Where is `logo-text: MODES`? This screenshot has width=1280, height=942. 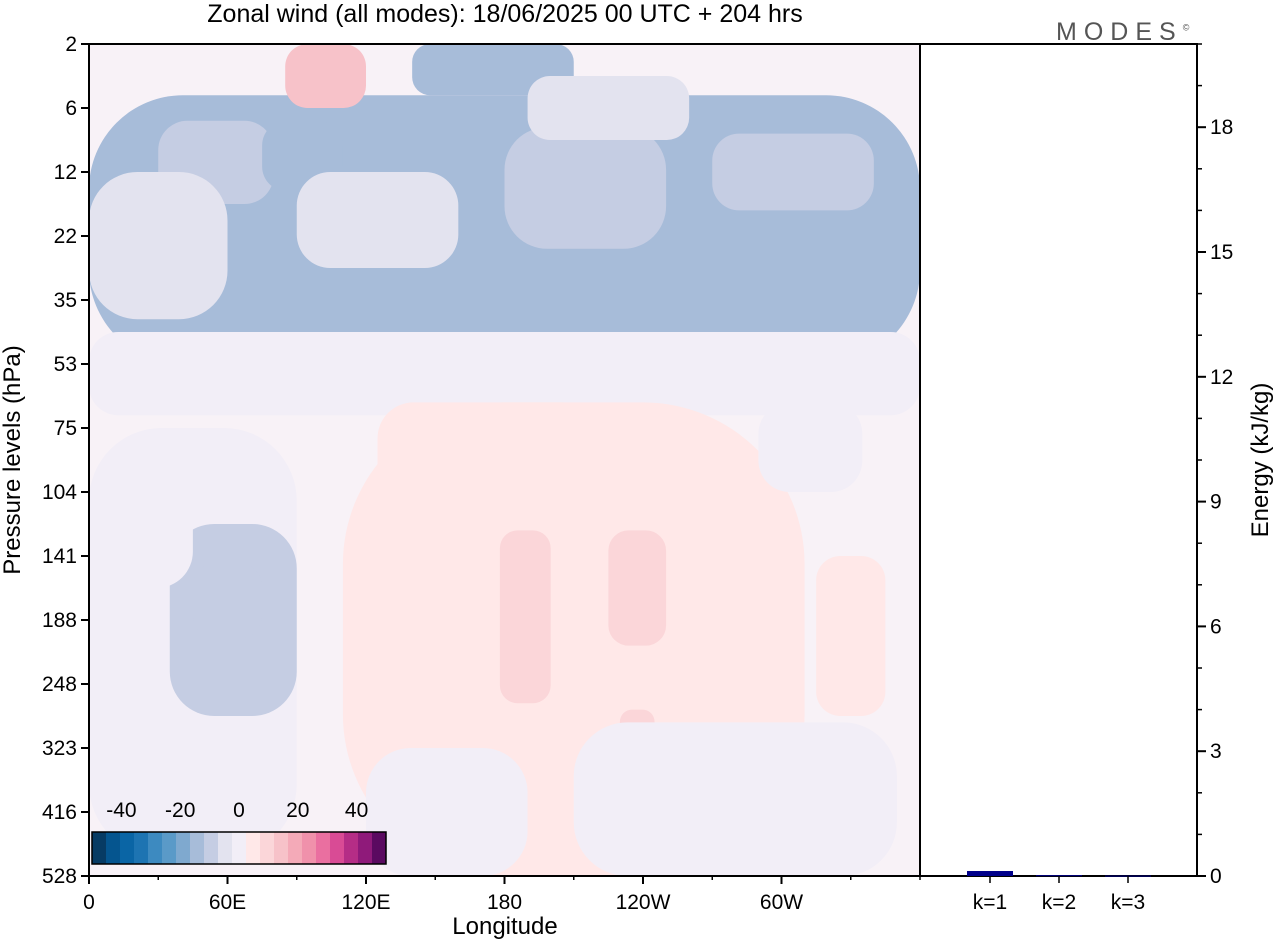 logo-text: MODES is located at coordinates (1119, 32).